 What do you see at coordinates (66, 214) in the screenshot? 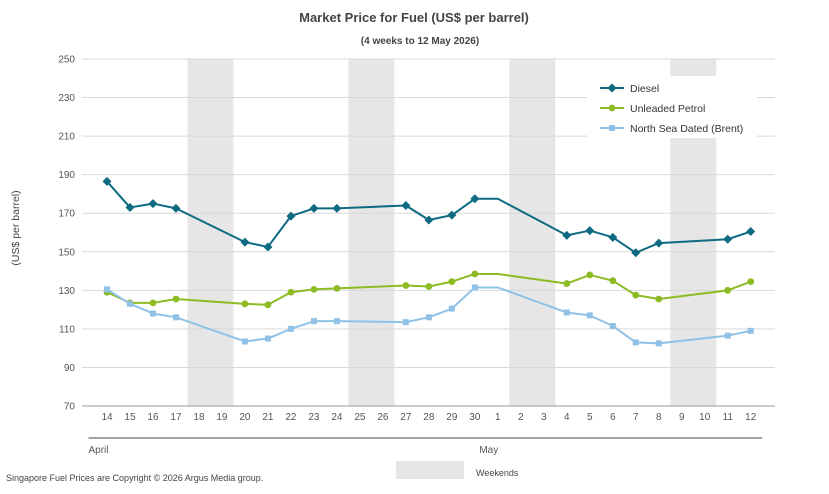
I see `y-tick-label: 170` at bounding box center [66, 214].